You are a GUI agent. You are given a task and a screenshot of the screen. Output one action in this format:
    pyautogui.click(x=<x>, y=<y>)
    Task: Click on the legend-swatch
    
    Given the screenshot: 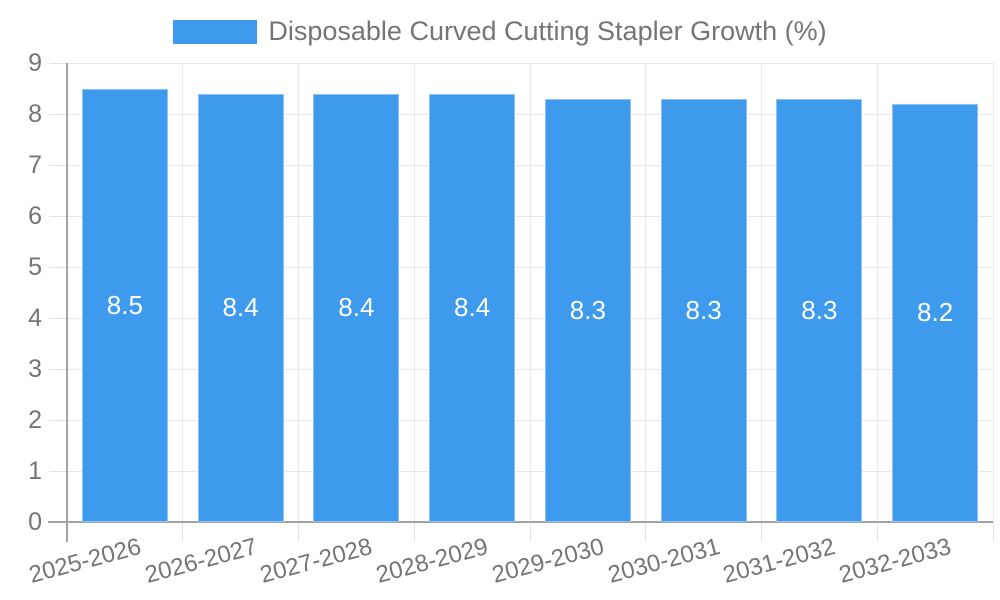 What is the action you would take?
    pyautogui.click(x=215, y=31)
    